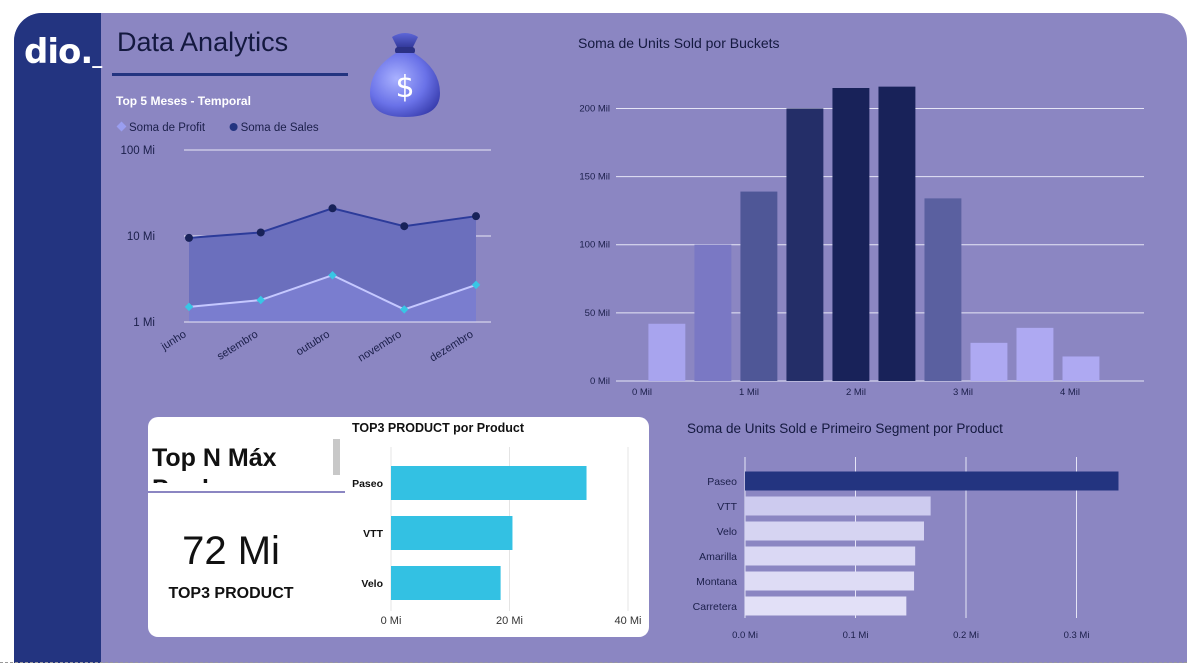  What do you see at coordinates (1070, 392) in the screenshot?
I see `x-tick-label: 4 Mil` at bounding box center [1070, 392].